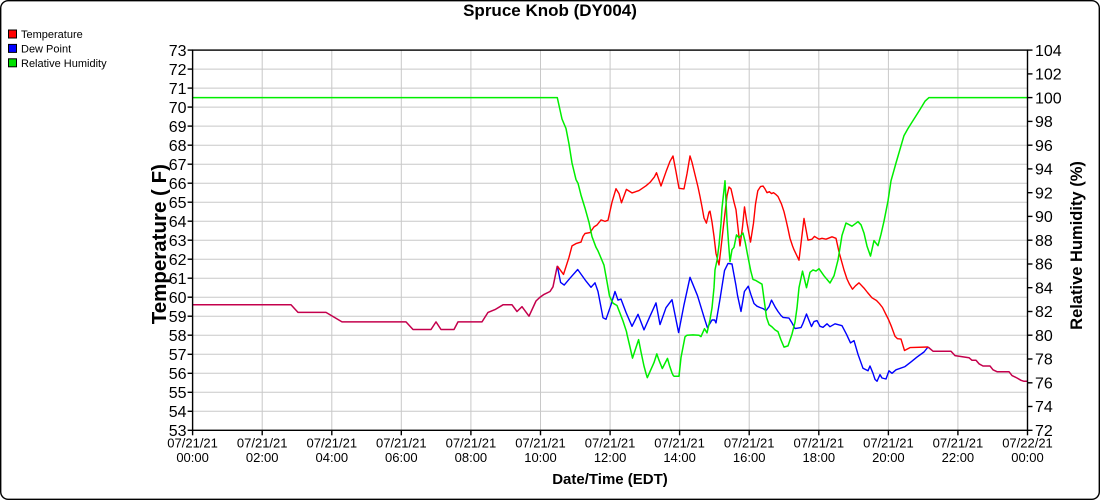 The height and width of the screenshot is (500, 1100). Describe the element at coordinates (52, 35) in the screenshot. I see `svg-text: Temperature` at that location.